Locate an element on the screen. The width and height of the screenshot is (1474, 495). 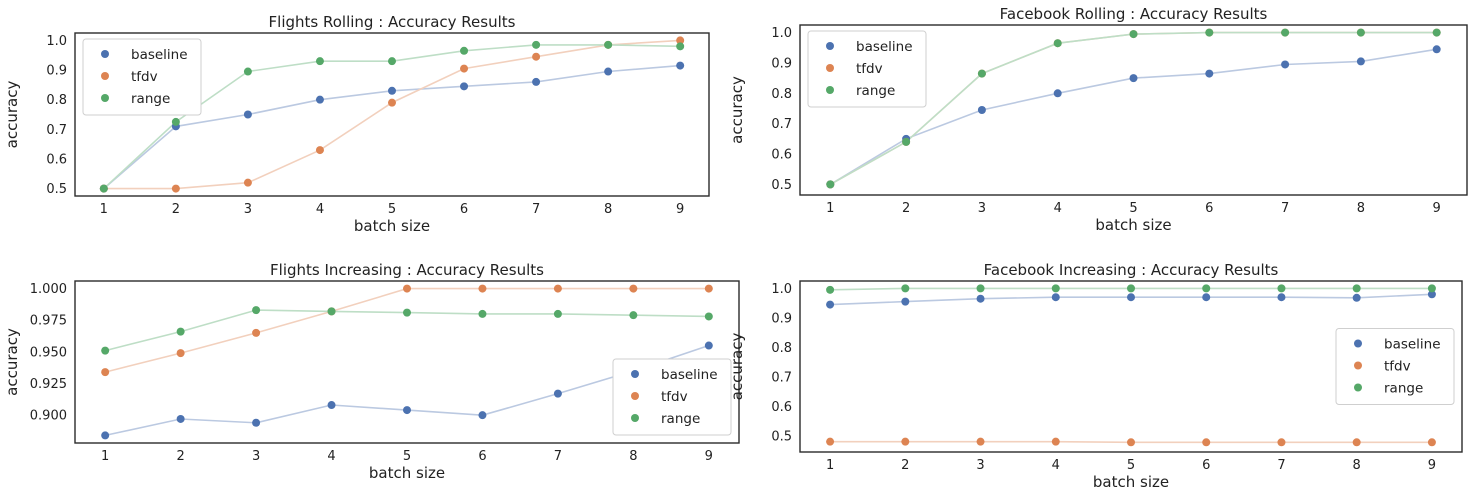
chart-facebook-rolling-xlabel: batch size is located at coordinates (1133, 225).